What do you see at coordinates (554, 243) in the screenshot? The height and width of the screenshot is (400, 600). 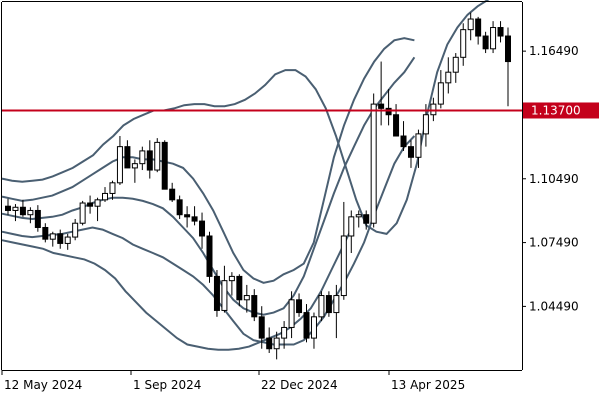 I see `y-tick-label: 1.07490` at bounding box center [554, 243].